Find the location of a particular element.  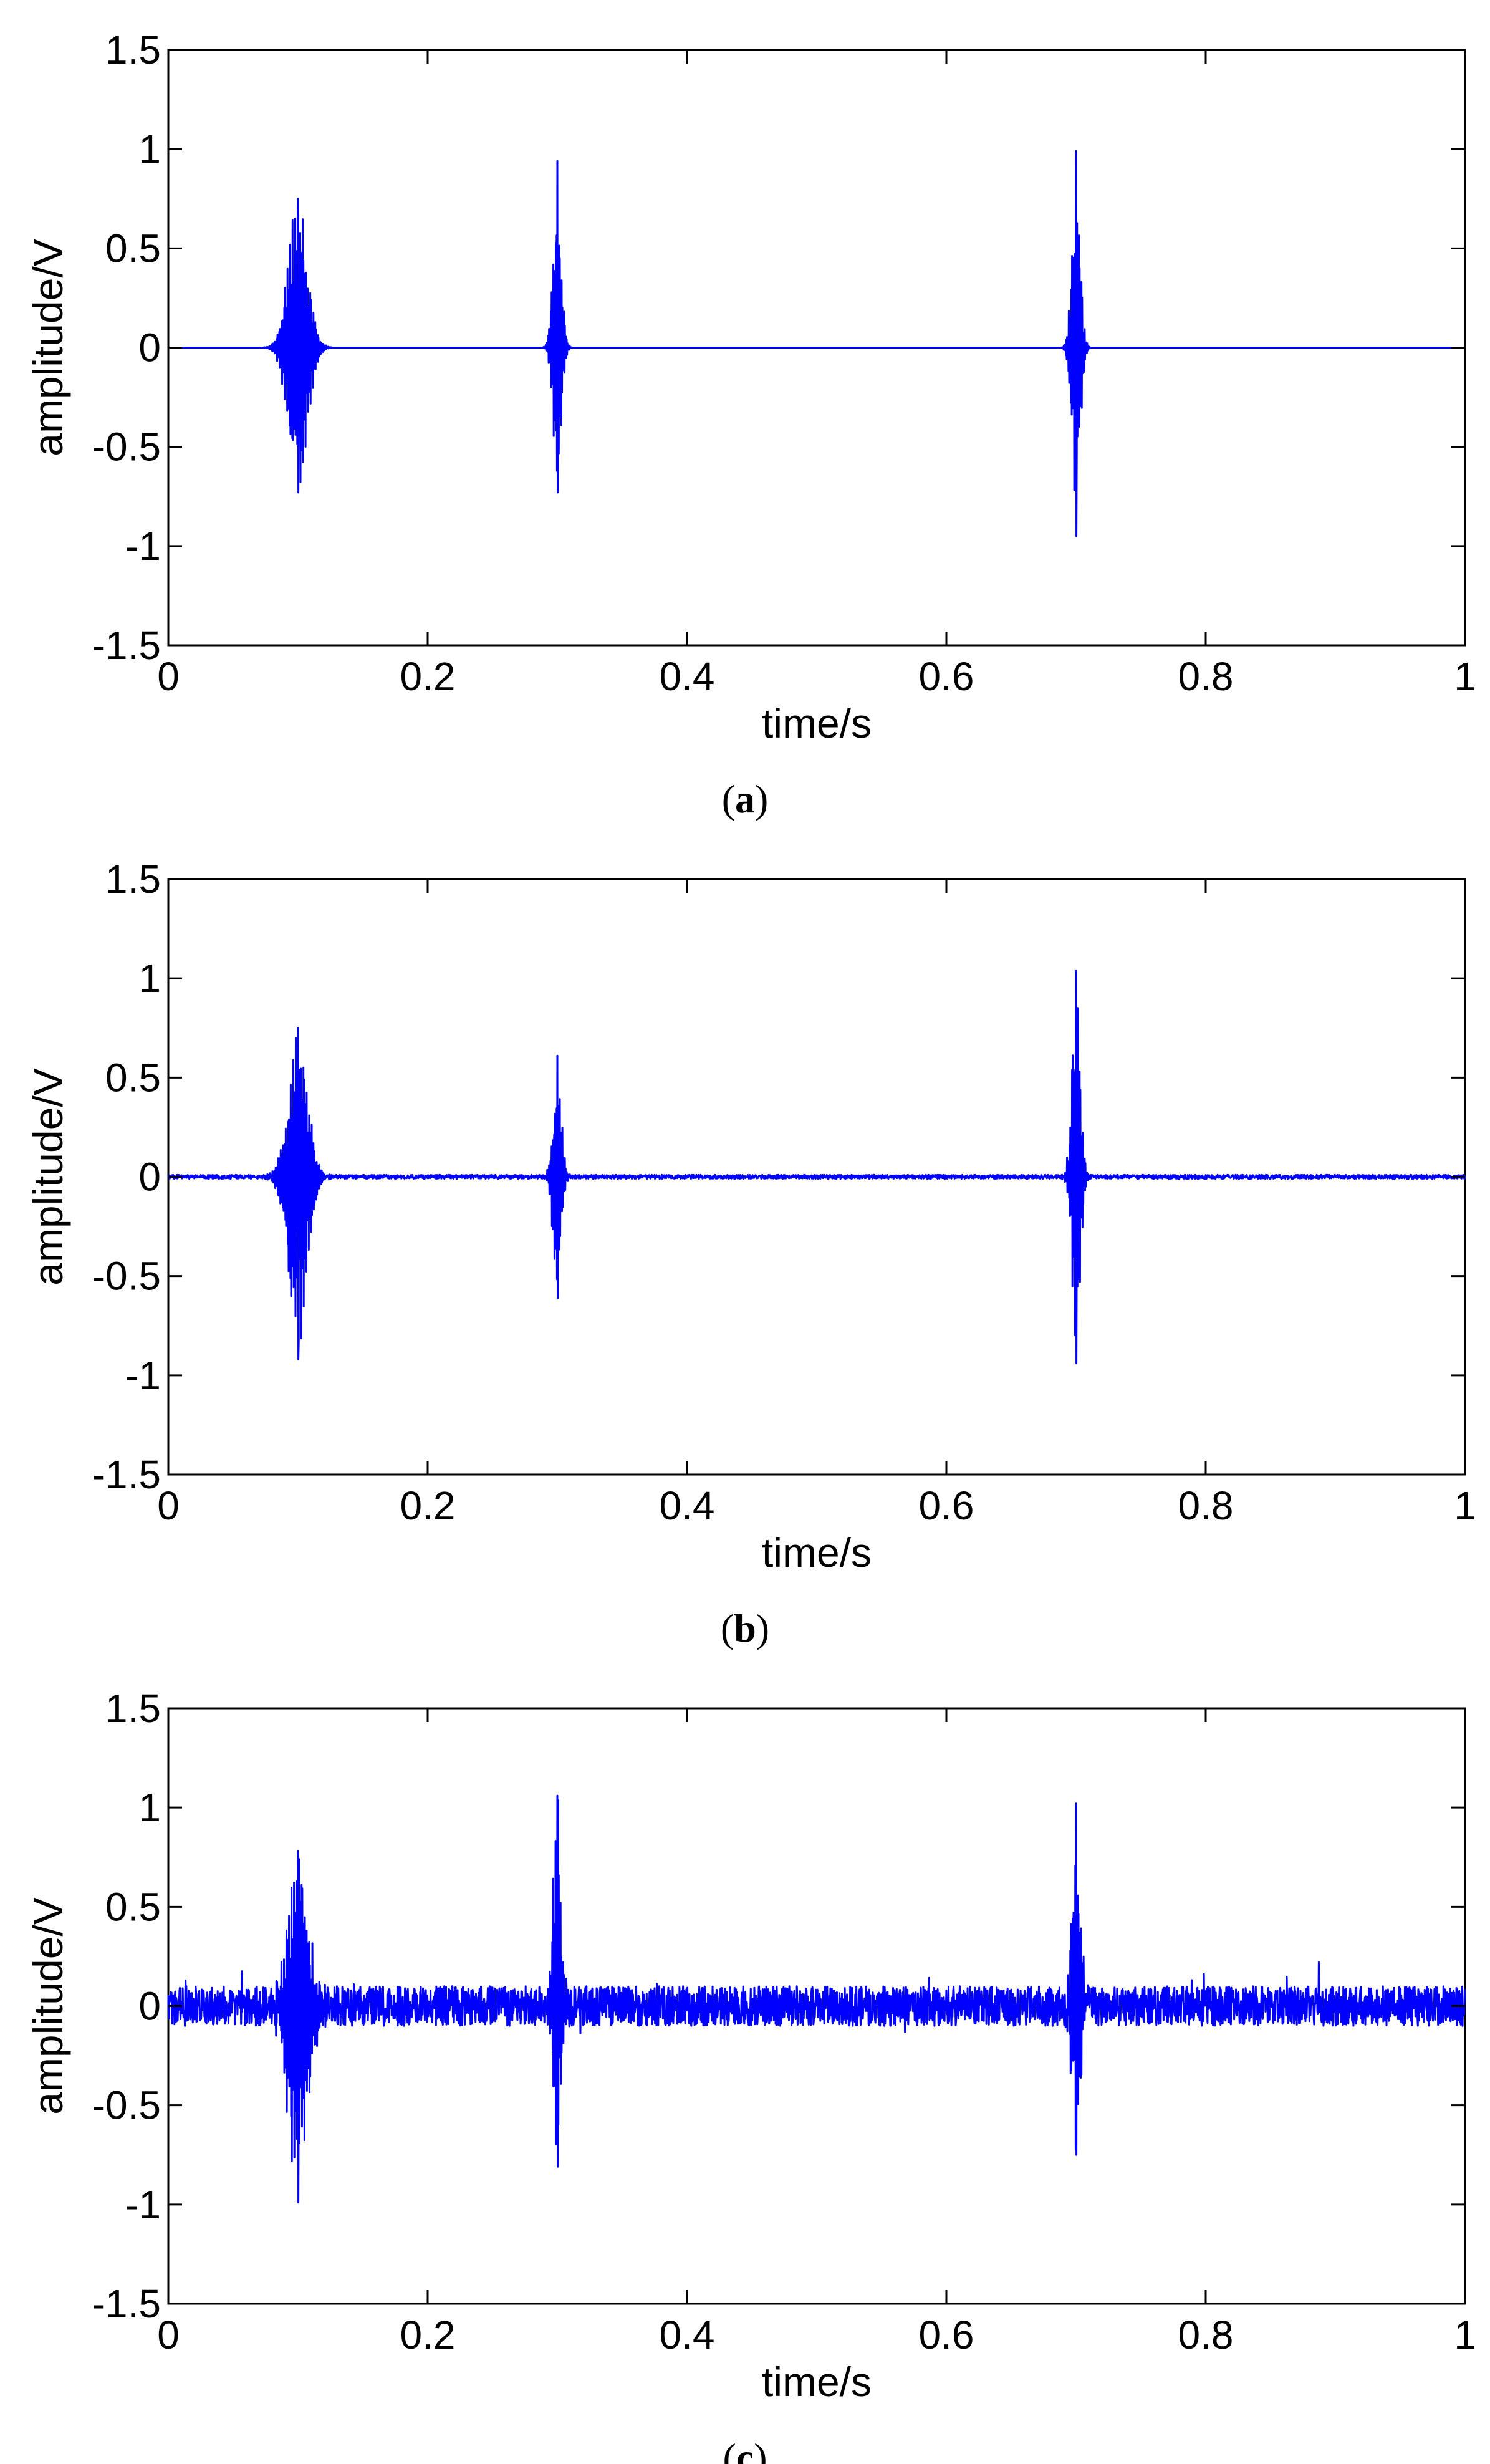

panel-label: (c) is located at coordinates (745, 2449).